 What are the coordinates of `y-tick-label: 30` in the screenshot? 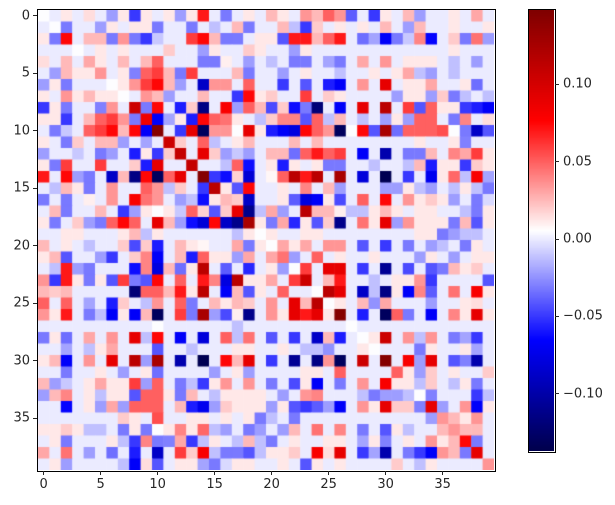 It's located at (21, 361).